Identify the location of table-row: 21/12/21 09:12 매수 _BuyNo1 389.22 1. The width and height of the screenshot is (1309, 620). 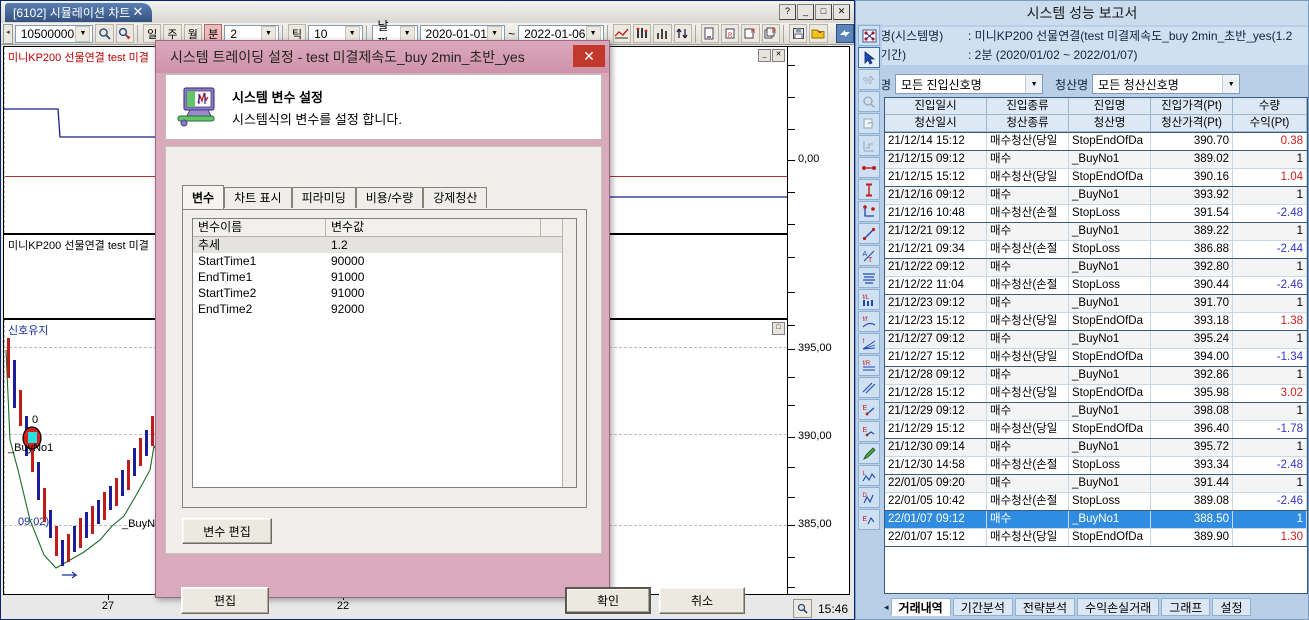
(1096, 232).